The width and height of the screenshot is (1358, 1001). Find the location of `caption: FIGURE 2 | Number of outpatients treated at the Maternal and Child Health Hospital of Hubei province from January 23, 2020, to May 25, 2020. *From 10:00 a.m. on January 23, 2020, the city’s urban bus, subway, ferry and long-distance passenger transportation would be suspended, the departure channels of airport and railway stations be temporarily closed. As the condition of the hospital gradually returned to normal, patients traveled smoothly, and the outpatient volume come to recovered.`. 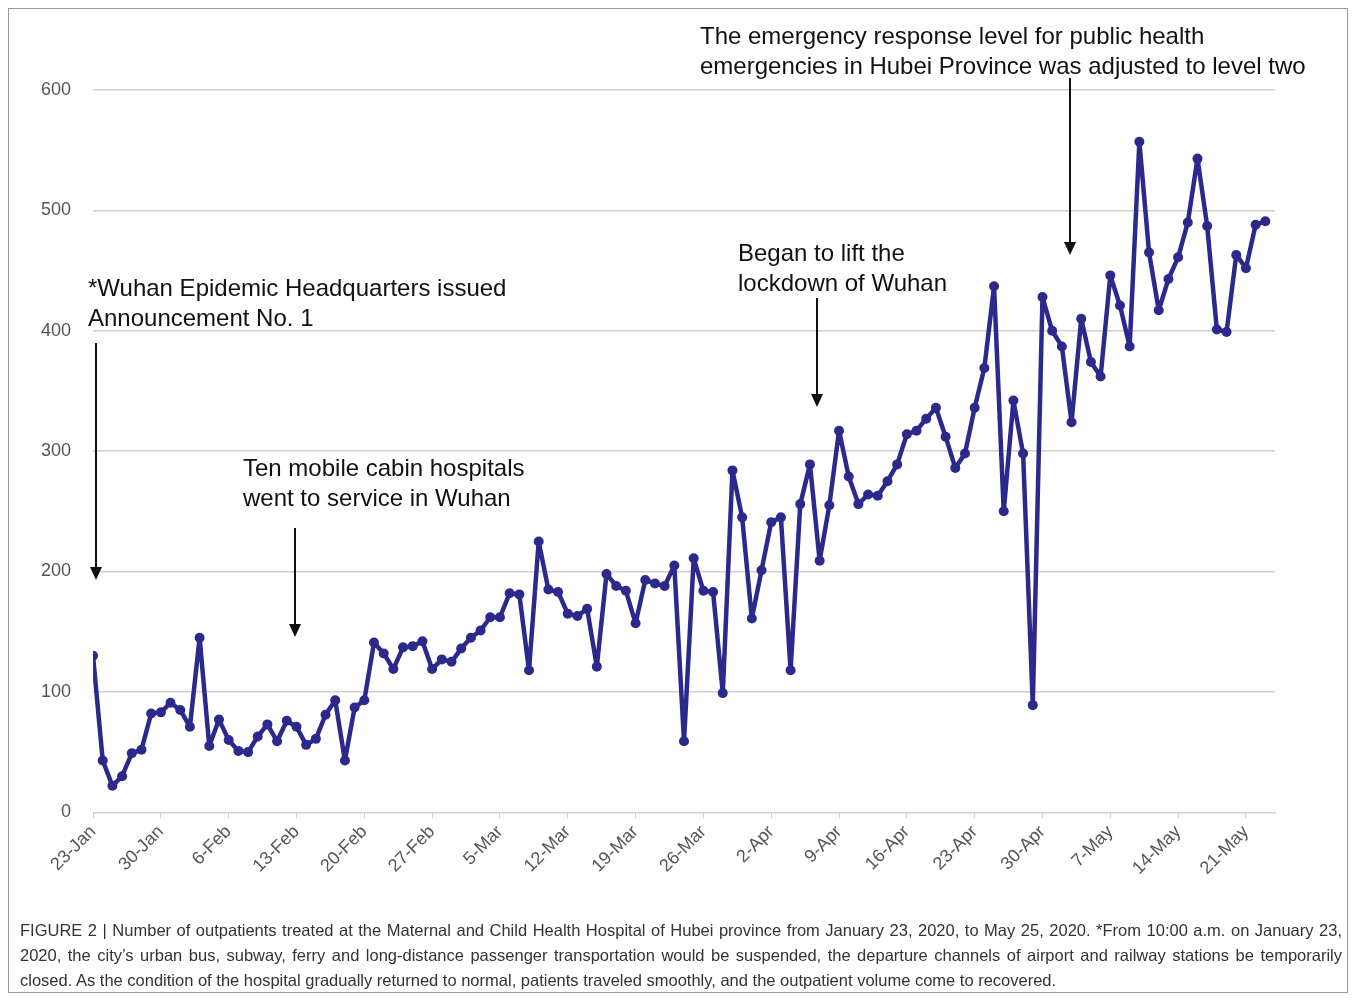

caption: FIGURE 2 | Number of outpatients treated at the Maternal and Child Health Hospital of Hubei province from January 23, 2020, to May 25, 2020. *From 10:00 a.m. on January 23, 2020, the city’s urban bus, subway, ferry and long-distance passenger transportation would be suspended, the departure channels of airport and railway stations be temporarily closed. As the condition of the hospital gradually returned to normal, patients traveled smoothly, and the outpatient volume come to recovered. is located at coordinates (681, 955).